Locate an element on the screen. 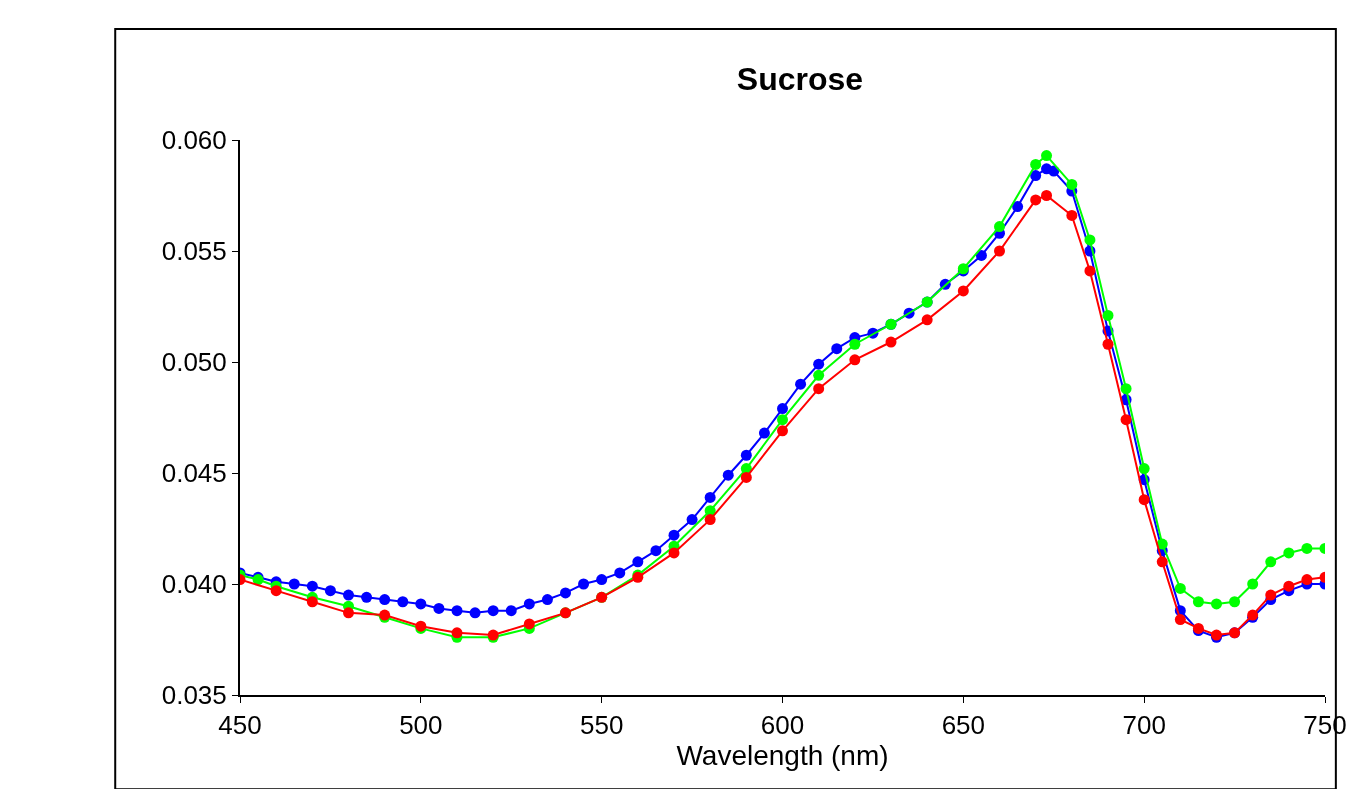  y-tick-label: 0.050 is located at coordinates (194, 362).